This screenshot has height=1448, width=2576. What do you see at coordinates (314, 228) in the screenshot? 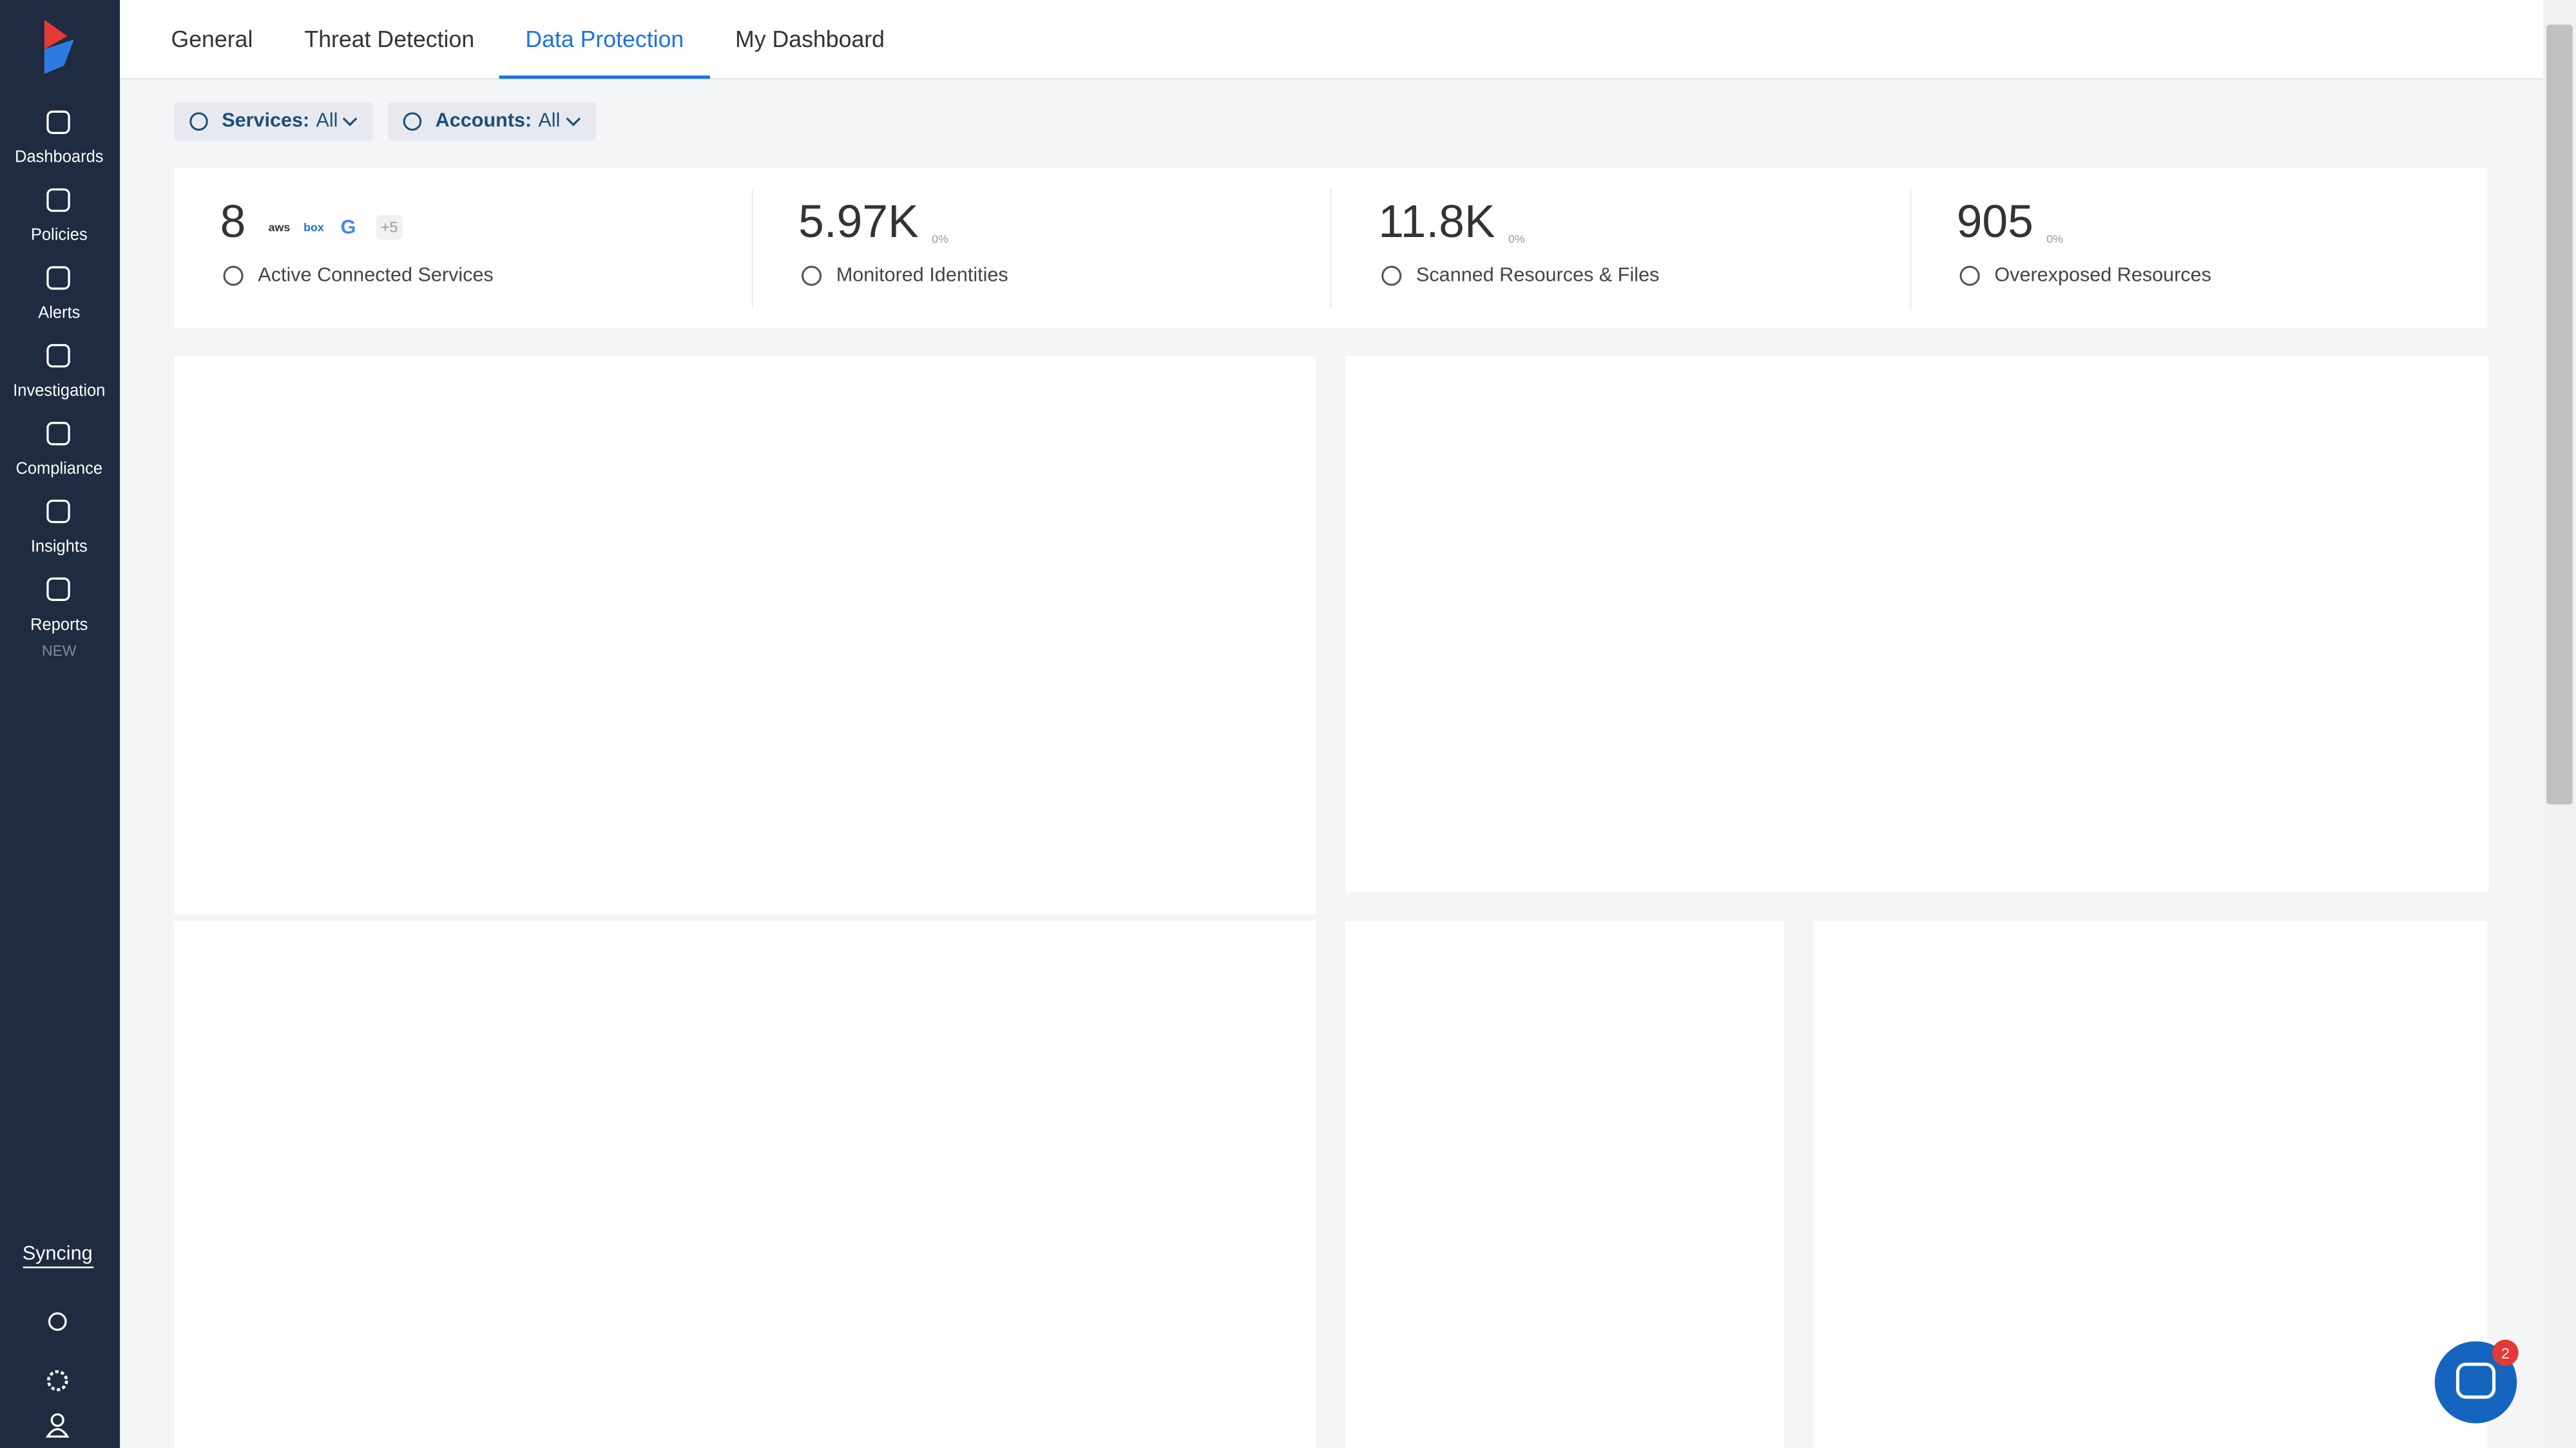
I see `service-icon: box` at bounding box center [314, 228].